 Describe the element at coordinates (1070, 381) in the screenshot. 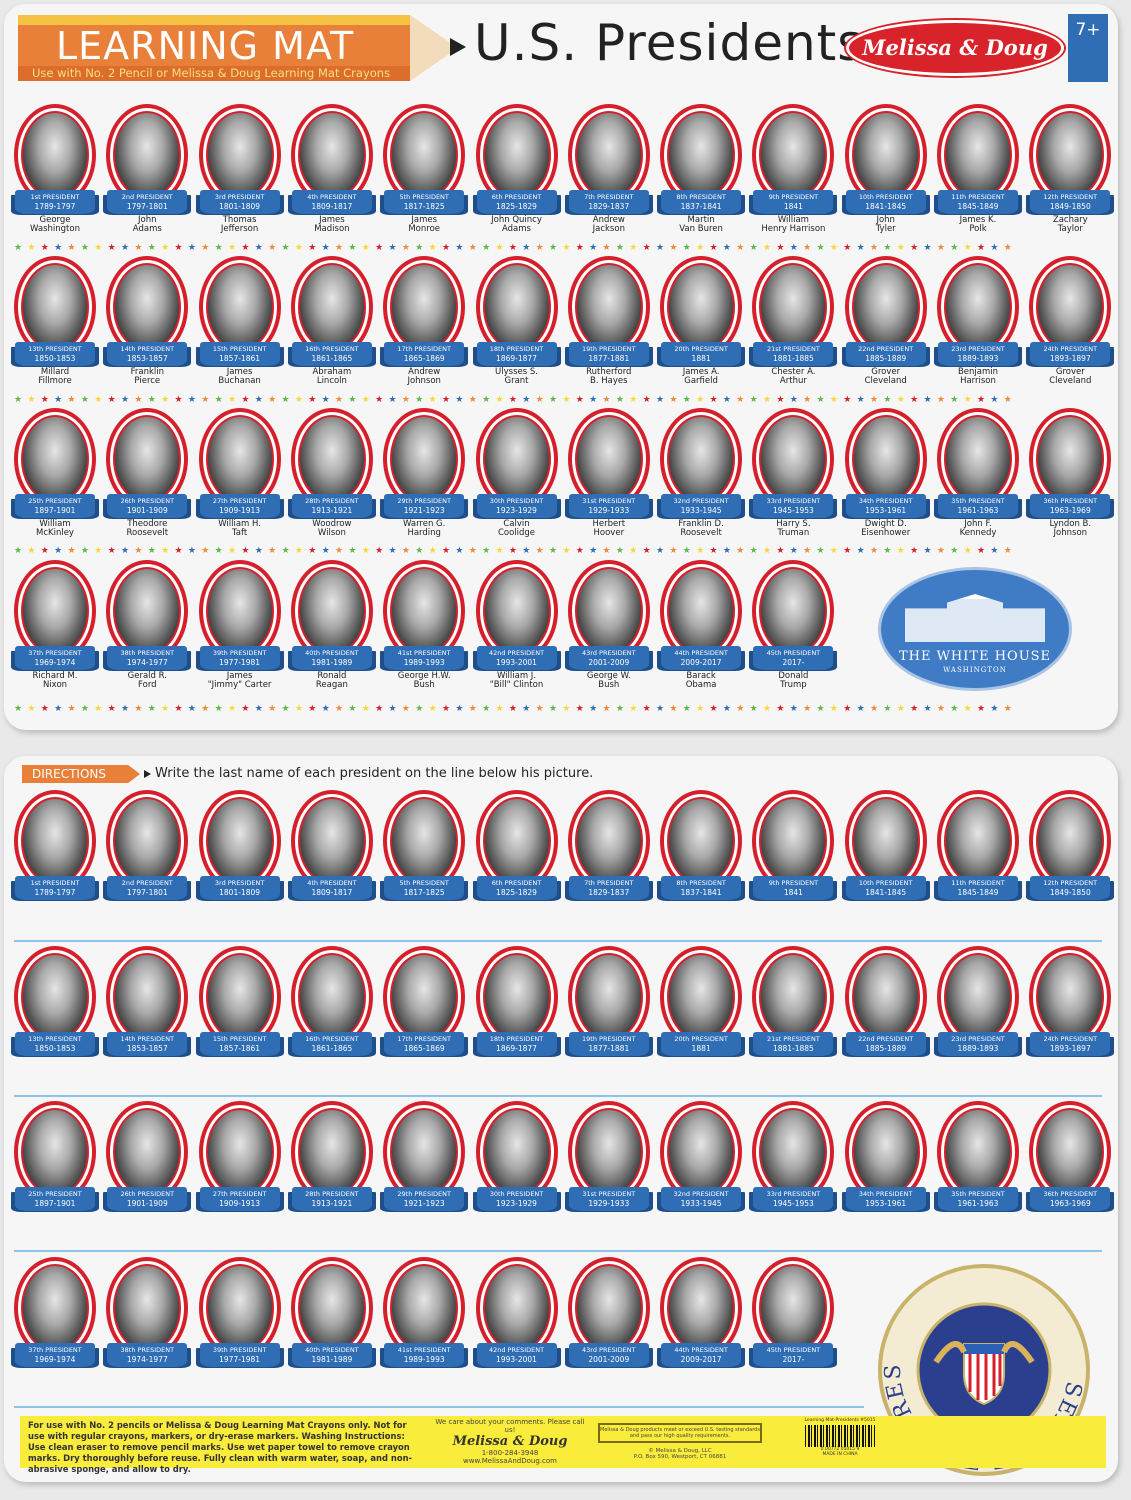

I see `name-line-2: Cleveland` at that location.